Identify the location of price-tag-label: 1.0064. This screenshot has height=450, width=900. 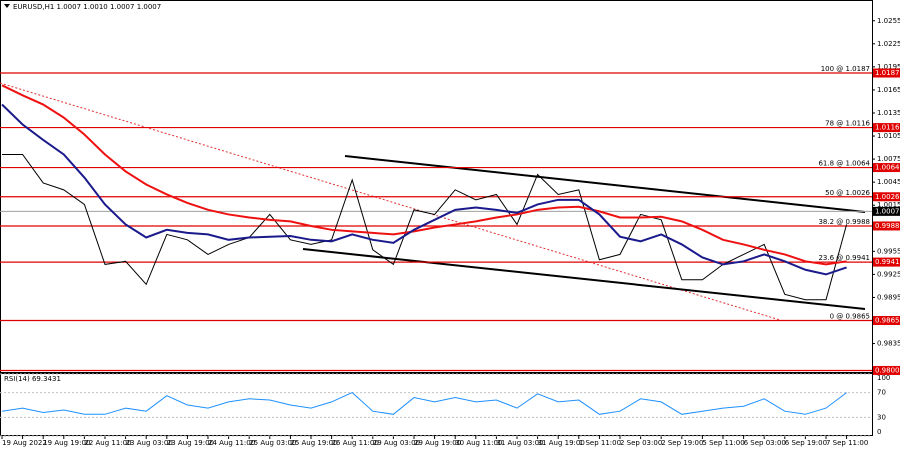
(887, 168).